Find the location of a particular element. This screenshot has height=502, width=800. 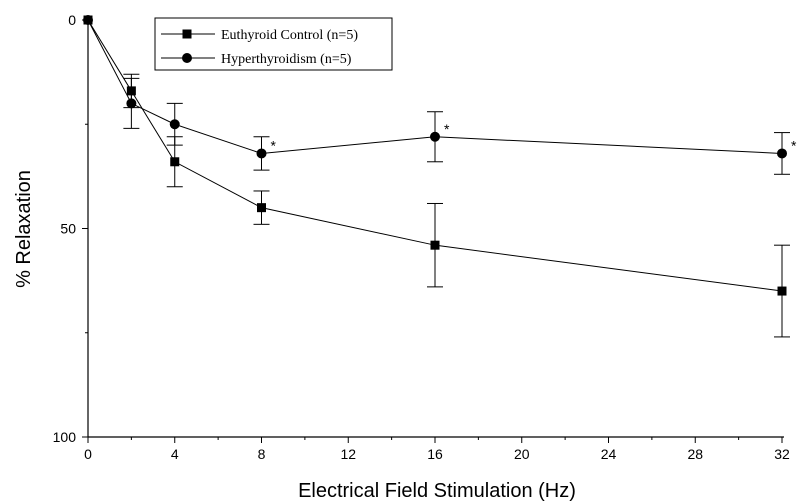

x-tick-label: 20 is located at coordinates (522, 454).